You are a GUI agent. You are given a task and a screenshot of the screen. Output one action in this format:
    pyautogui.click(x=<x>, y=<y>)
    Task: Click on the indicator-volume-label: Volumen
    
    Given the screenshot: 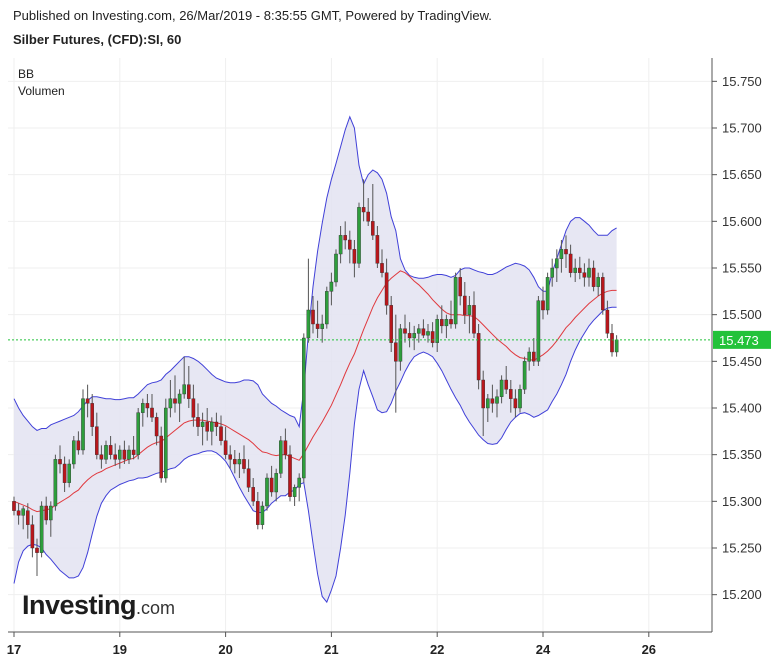 What is the action you would take?
    pyautogui.click(x=41, y=91)
    